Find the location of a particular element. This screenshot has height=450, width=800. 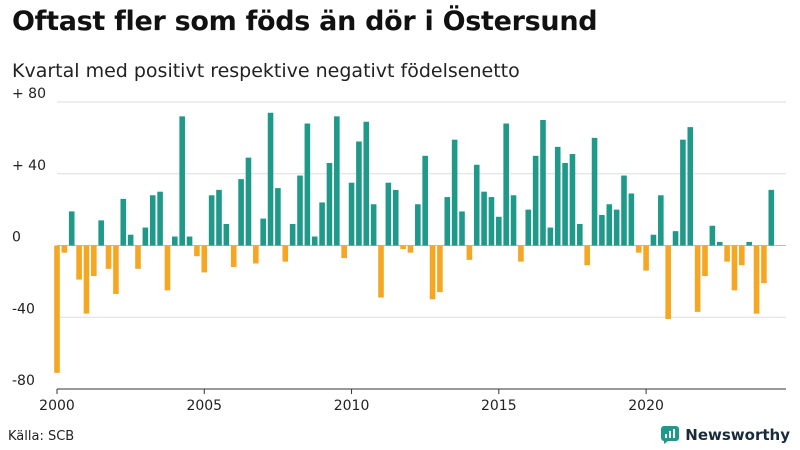

x-axis-ticks: 2000 2005 2010 2015 2020 is located at coordinates (412, 401).